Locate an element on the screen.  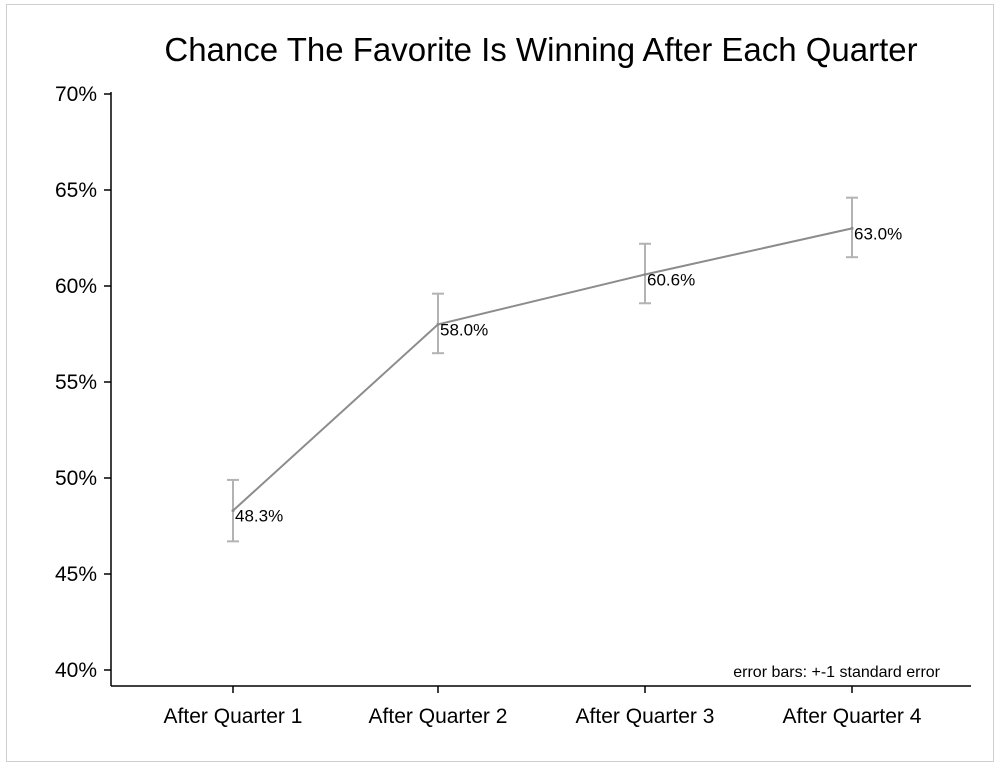
x-tick-label: After Quarter 4 is located at coordinates (852, 716).